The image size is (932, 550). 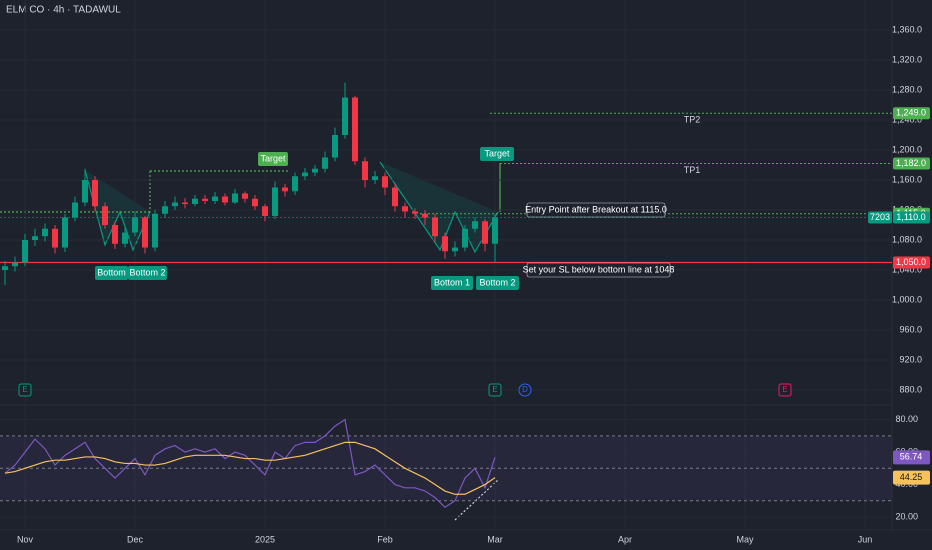 What do you see at coordinates (907, 89) in the screenshot?
I see `y-tick-label: 1,280.0` at bounding box center [907, 89].